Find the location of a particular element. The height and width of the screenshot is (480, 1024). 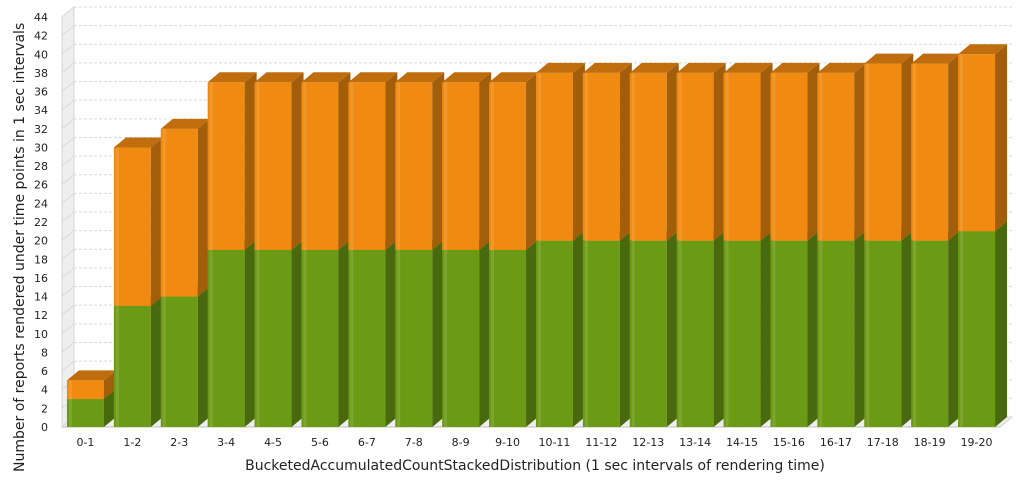

y-tick-label: 28 is located at coordinates (41, 166).